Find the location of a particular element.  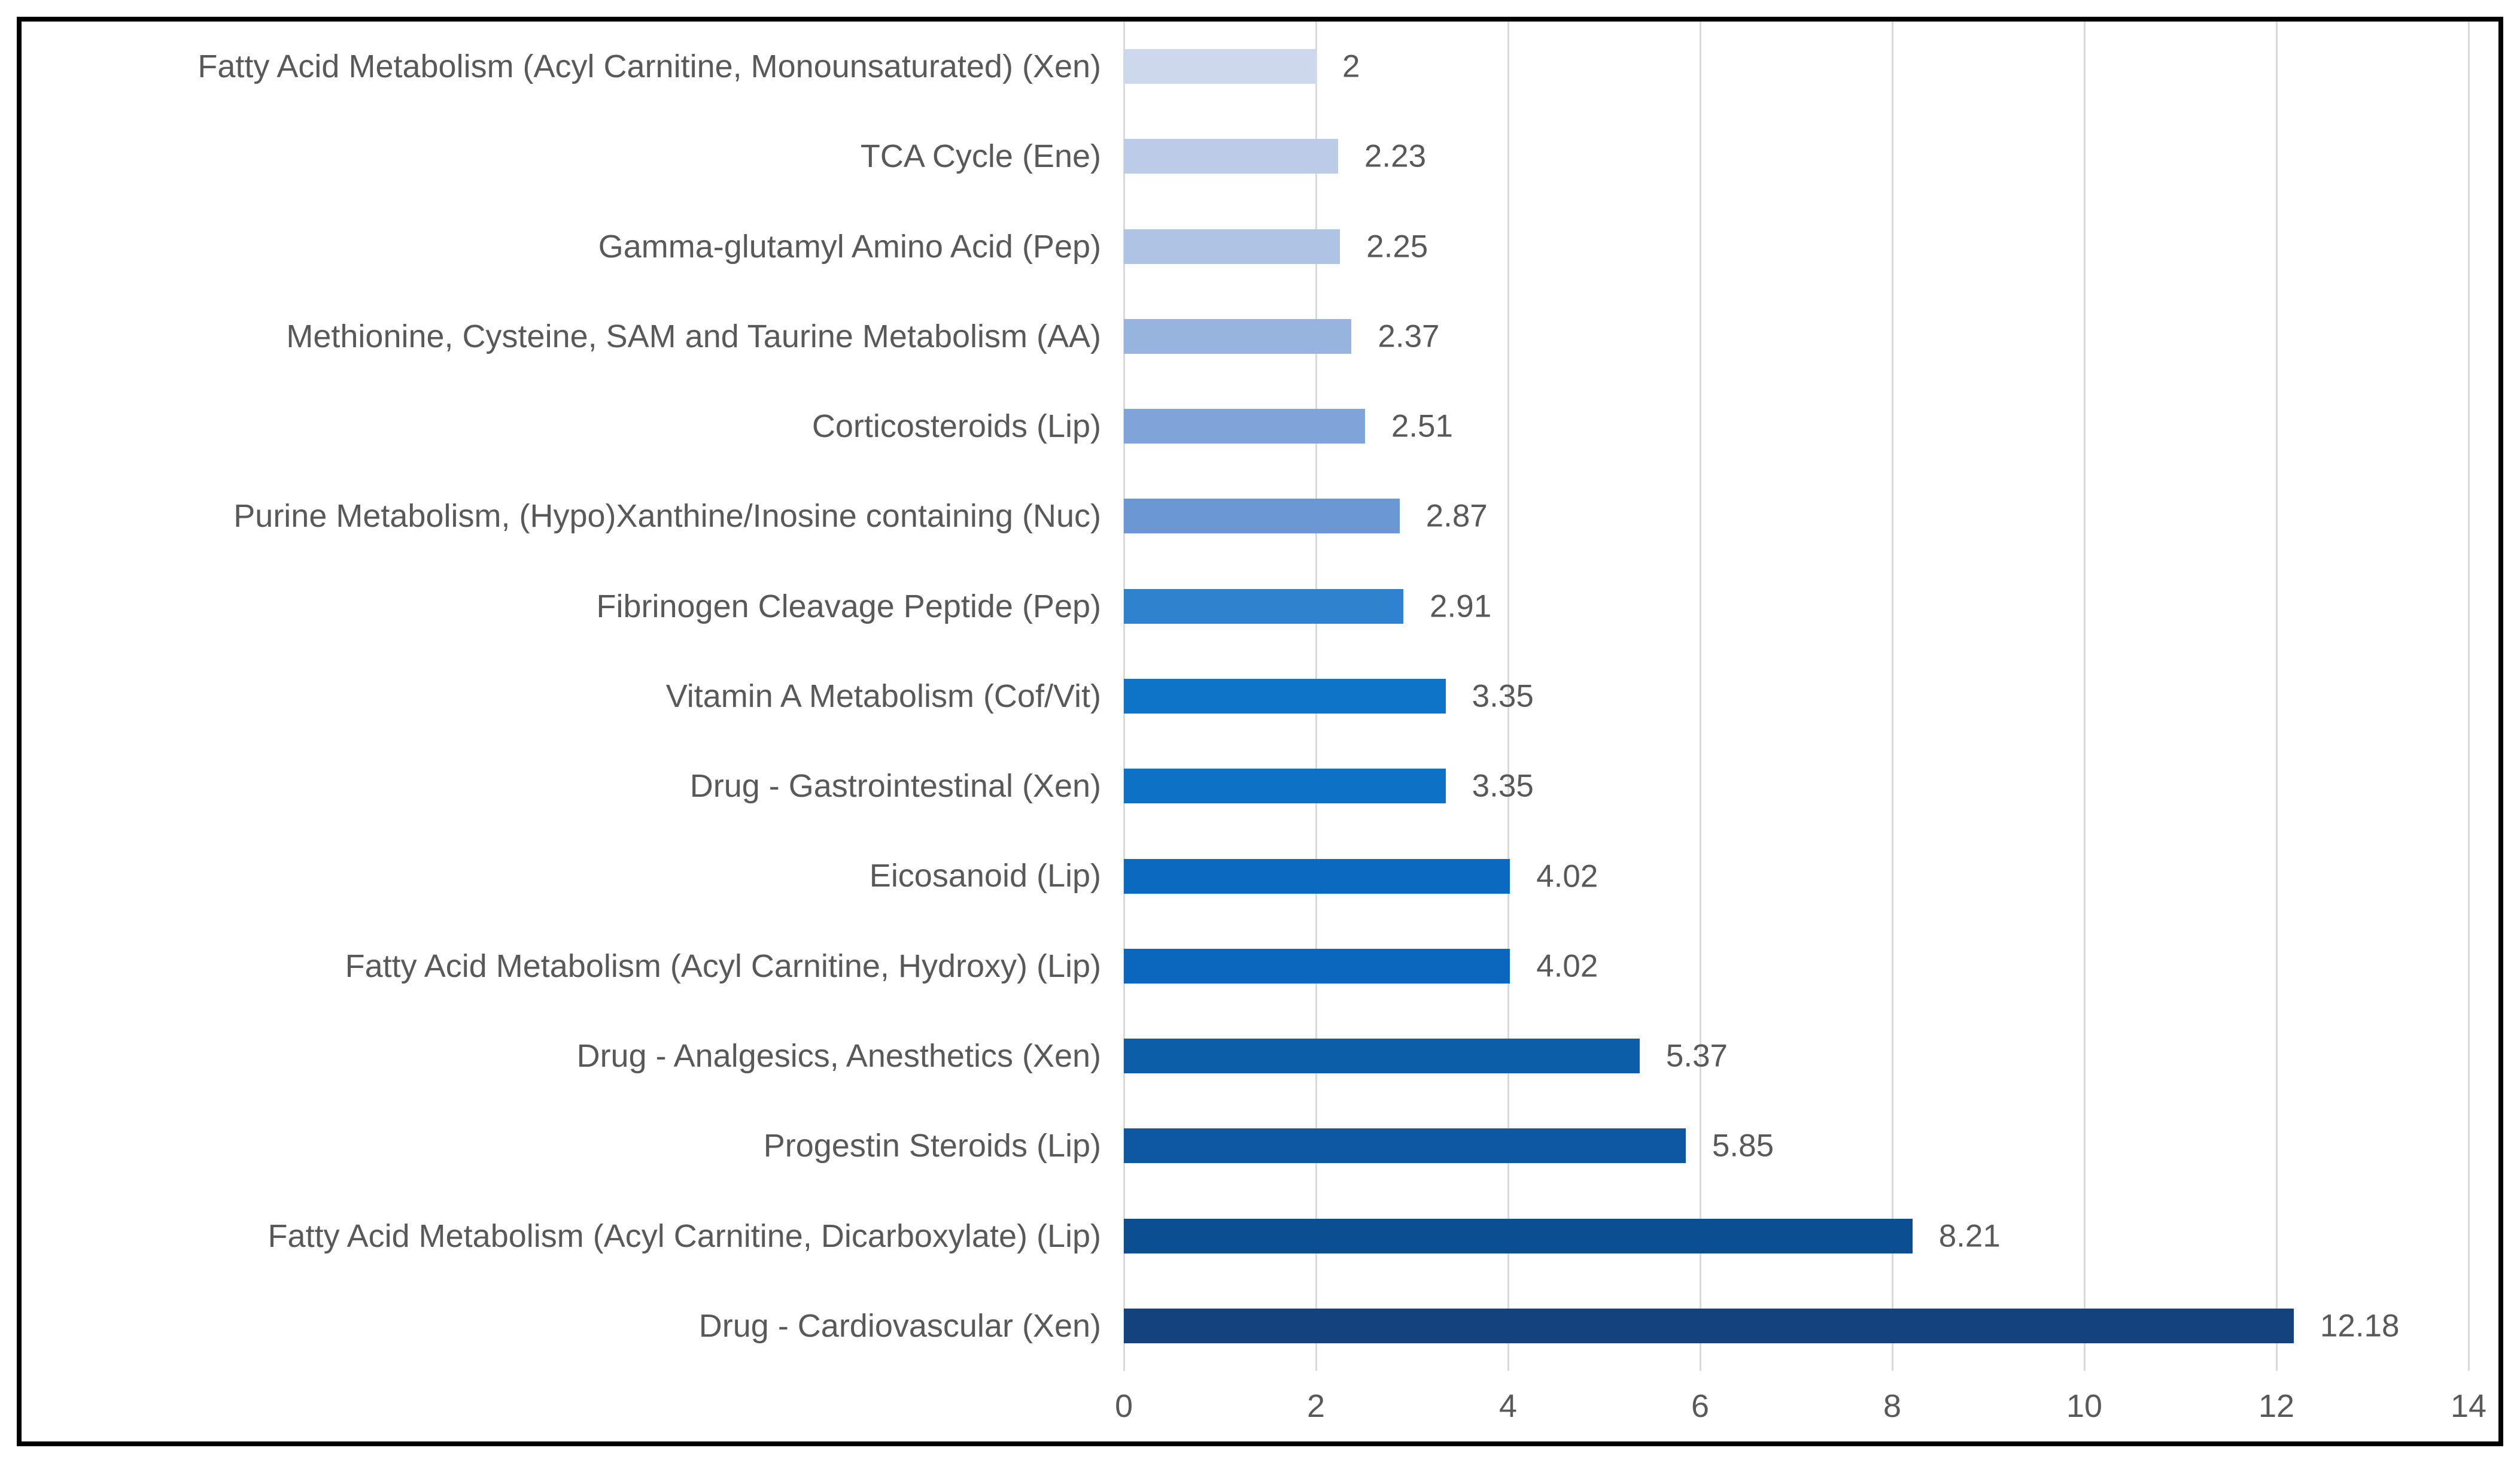

bar-value-label: 2 is located at coordinates (1351, 66).